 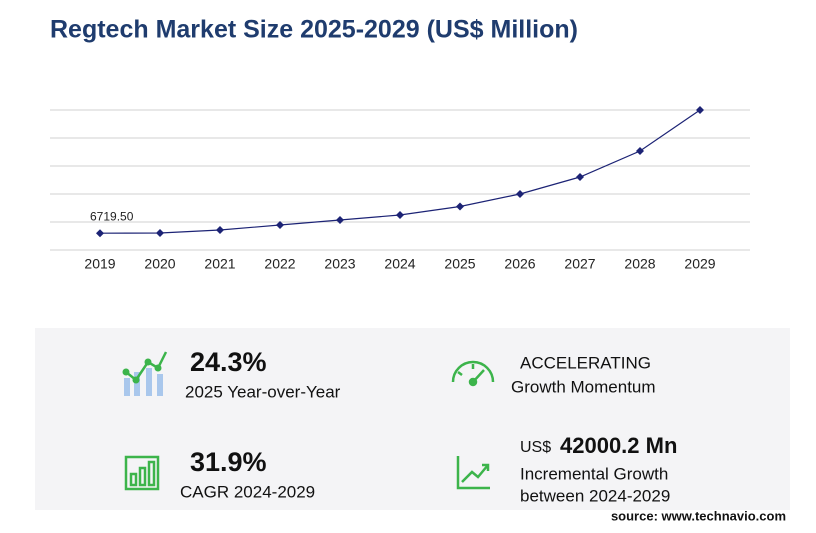 What do you see at coordinates (618, 445) in the screenshot?
I see `stat-value: 42000.2 Mn` at bounding box center [618, 445].